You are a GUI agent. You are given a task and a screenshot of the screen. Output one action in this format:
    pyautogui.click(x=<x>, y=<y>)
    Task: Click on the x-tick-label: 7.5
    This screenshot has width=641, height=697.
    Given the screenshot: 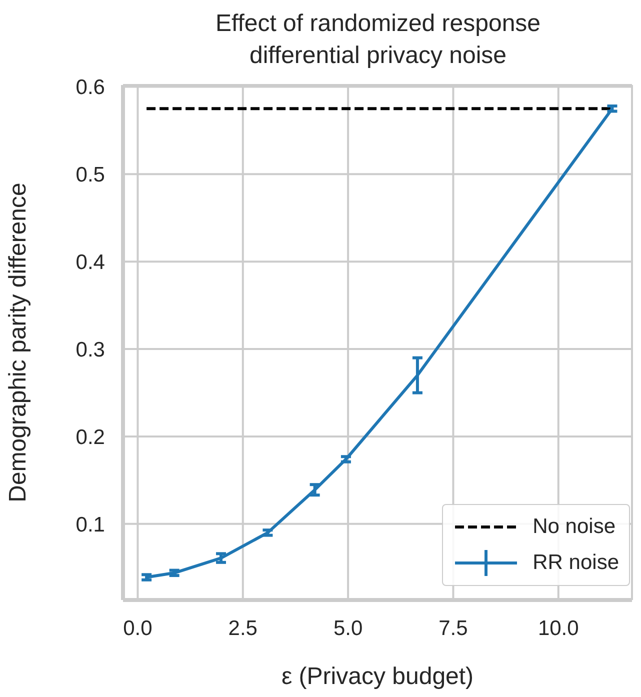 What is the action you would take?
    pyautogui.click(x=453, y=628)
    